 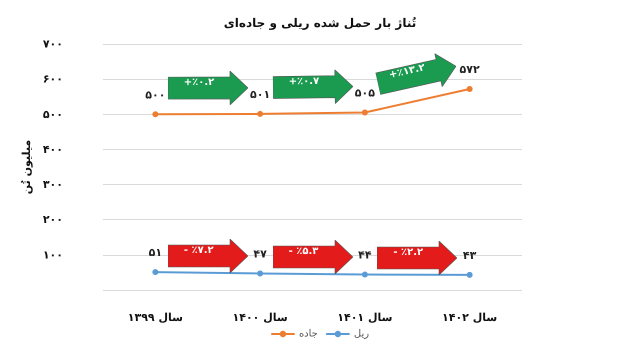 I want to click on legend-label: جاده, so click(x=308, y=334).